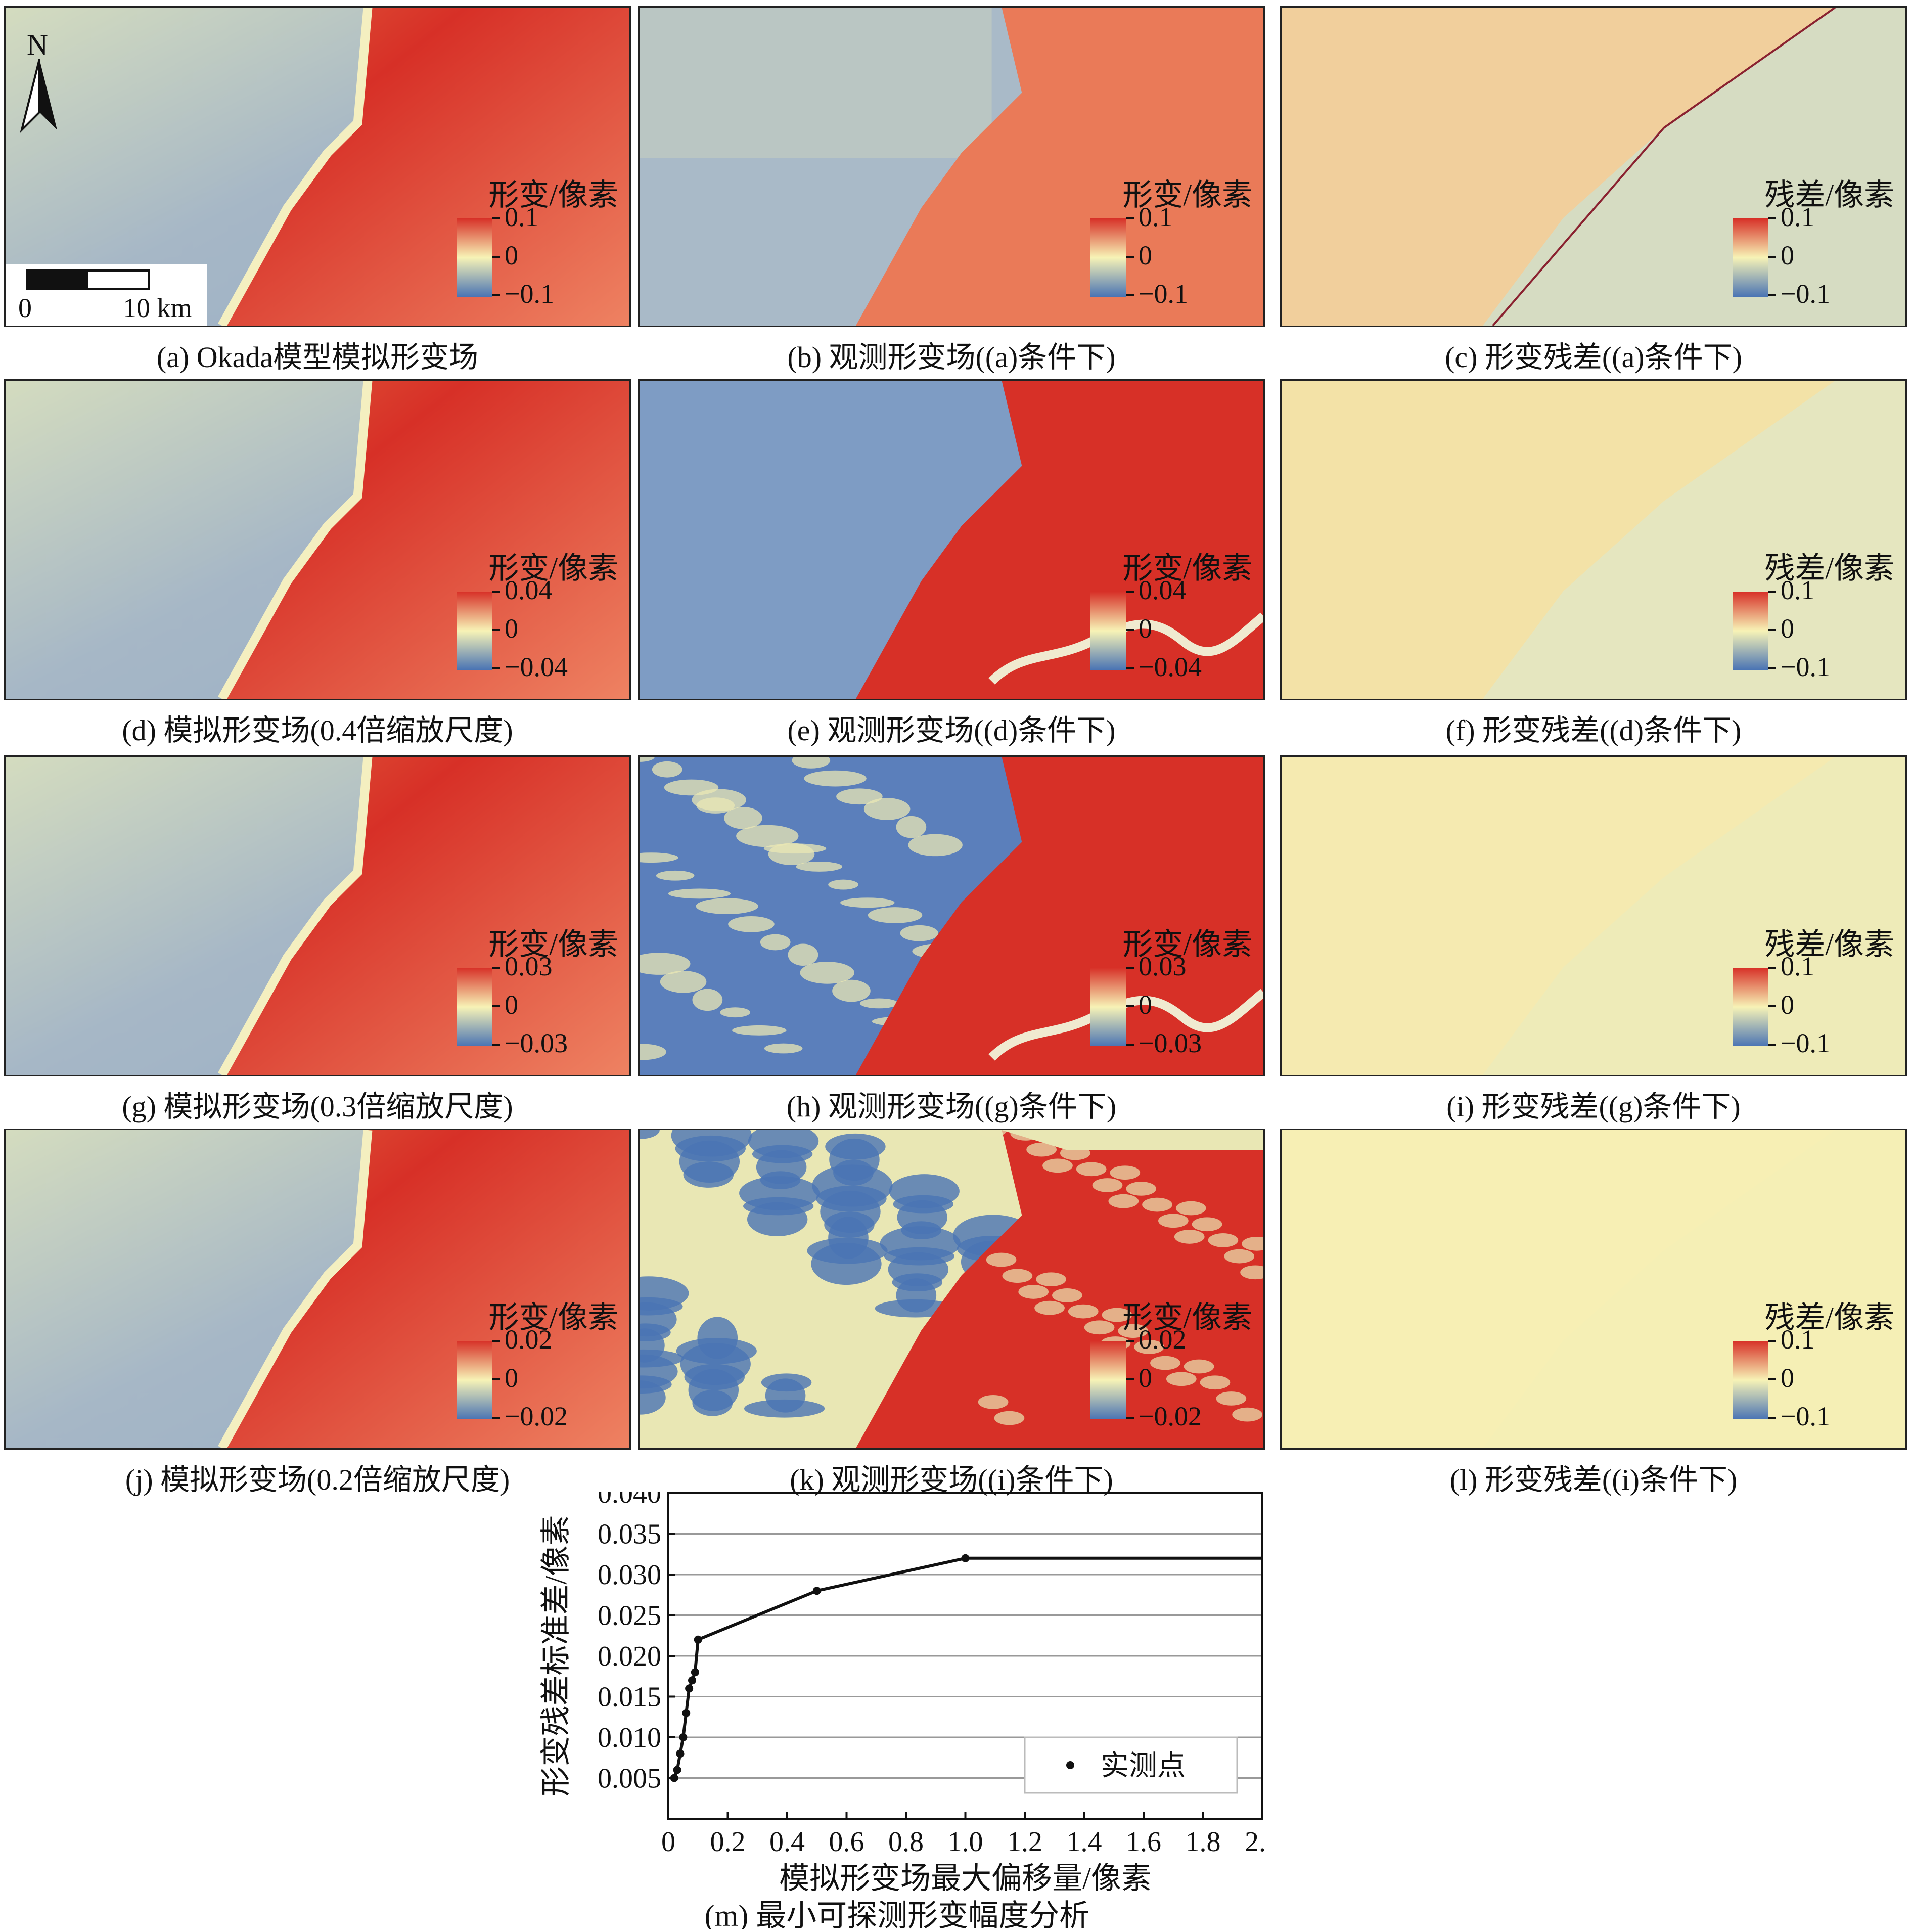  Describe the element at coordinates (1024, 1842) in the screenshot. I see `x-tick-label: 1.2` at that location.